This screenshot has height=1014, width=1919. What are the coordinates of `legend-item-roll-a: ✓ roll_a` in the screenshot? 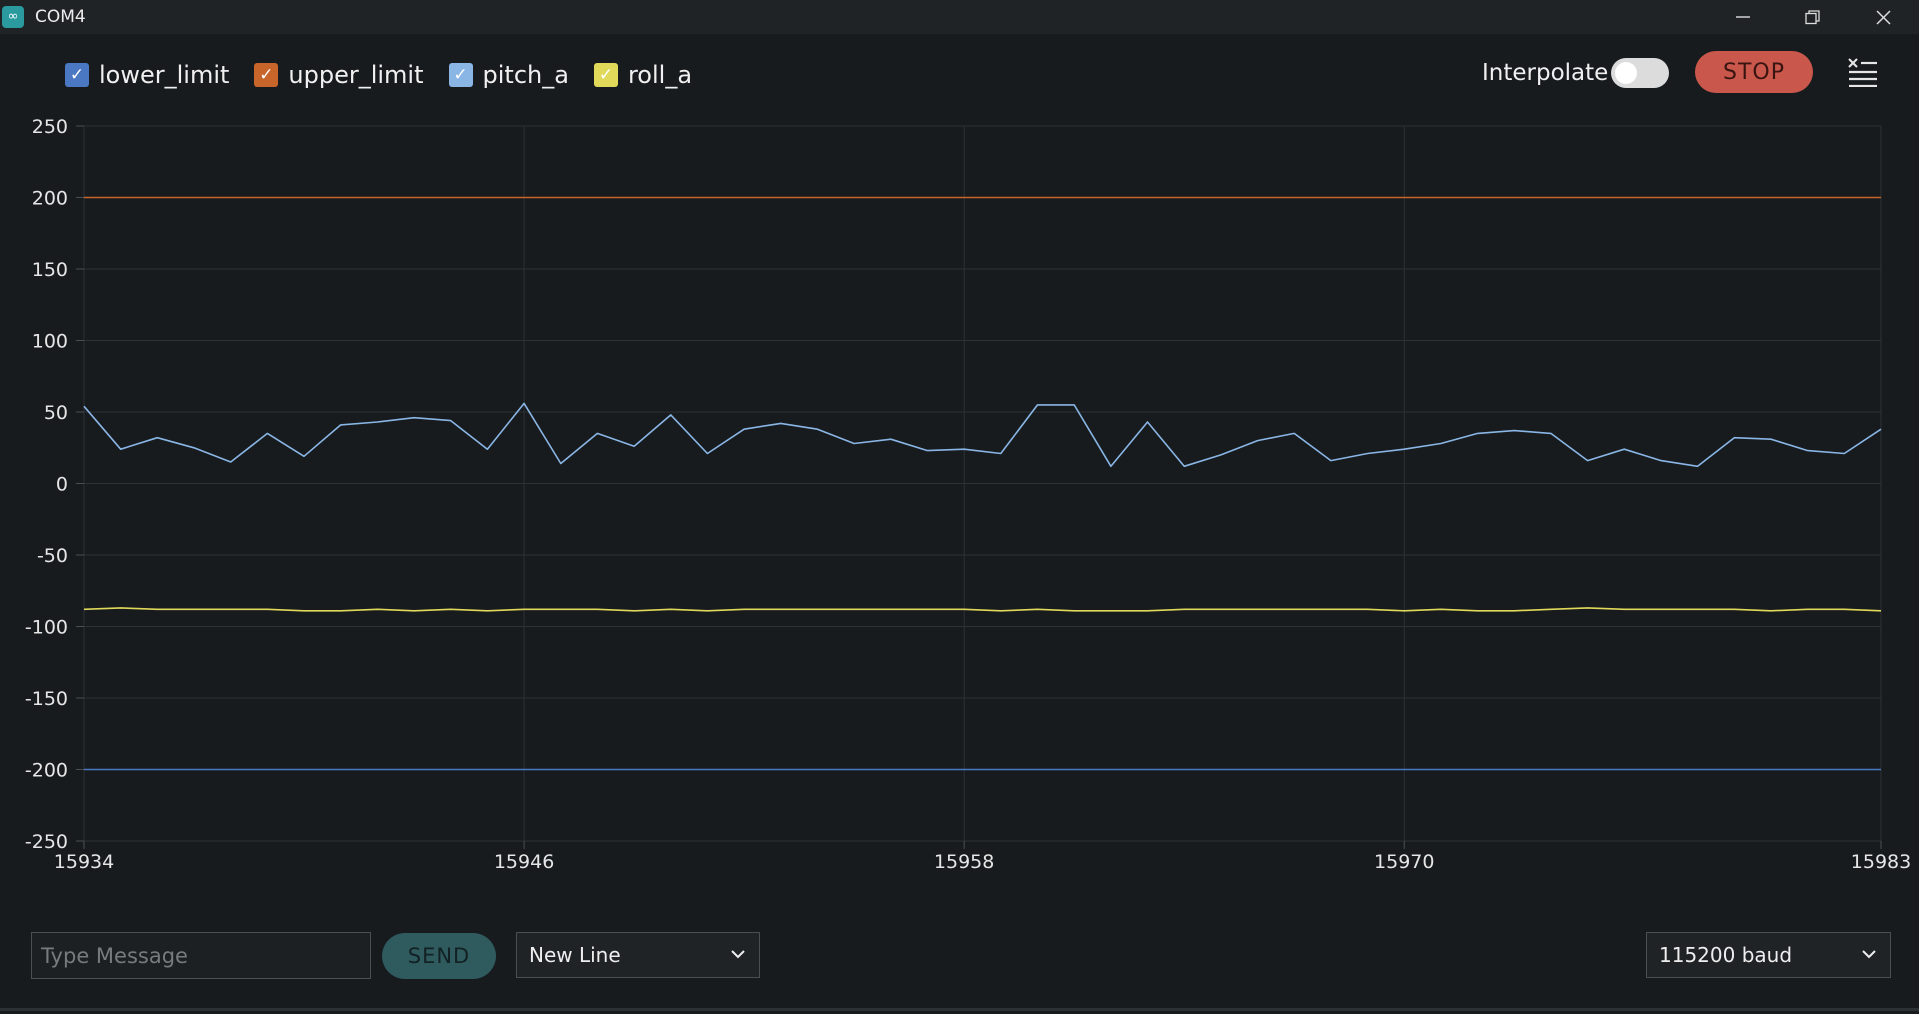 It's located at (643, 75).